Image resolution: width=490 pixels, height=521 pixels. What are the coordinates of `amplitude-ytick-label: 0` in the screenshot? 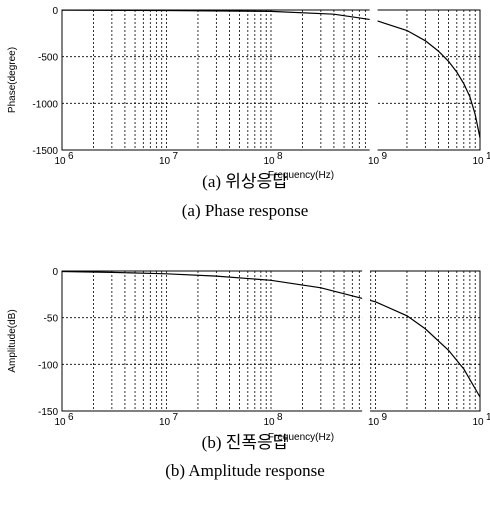 It's located at (55, 272).